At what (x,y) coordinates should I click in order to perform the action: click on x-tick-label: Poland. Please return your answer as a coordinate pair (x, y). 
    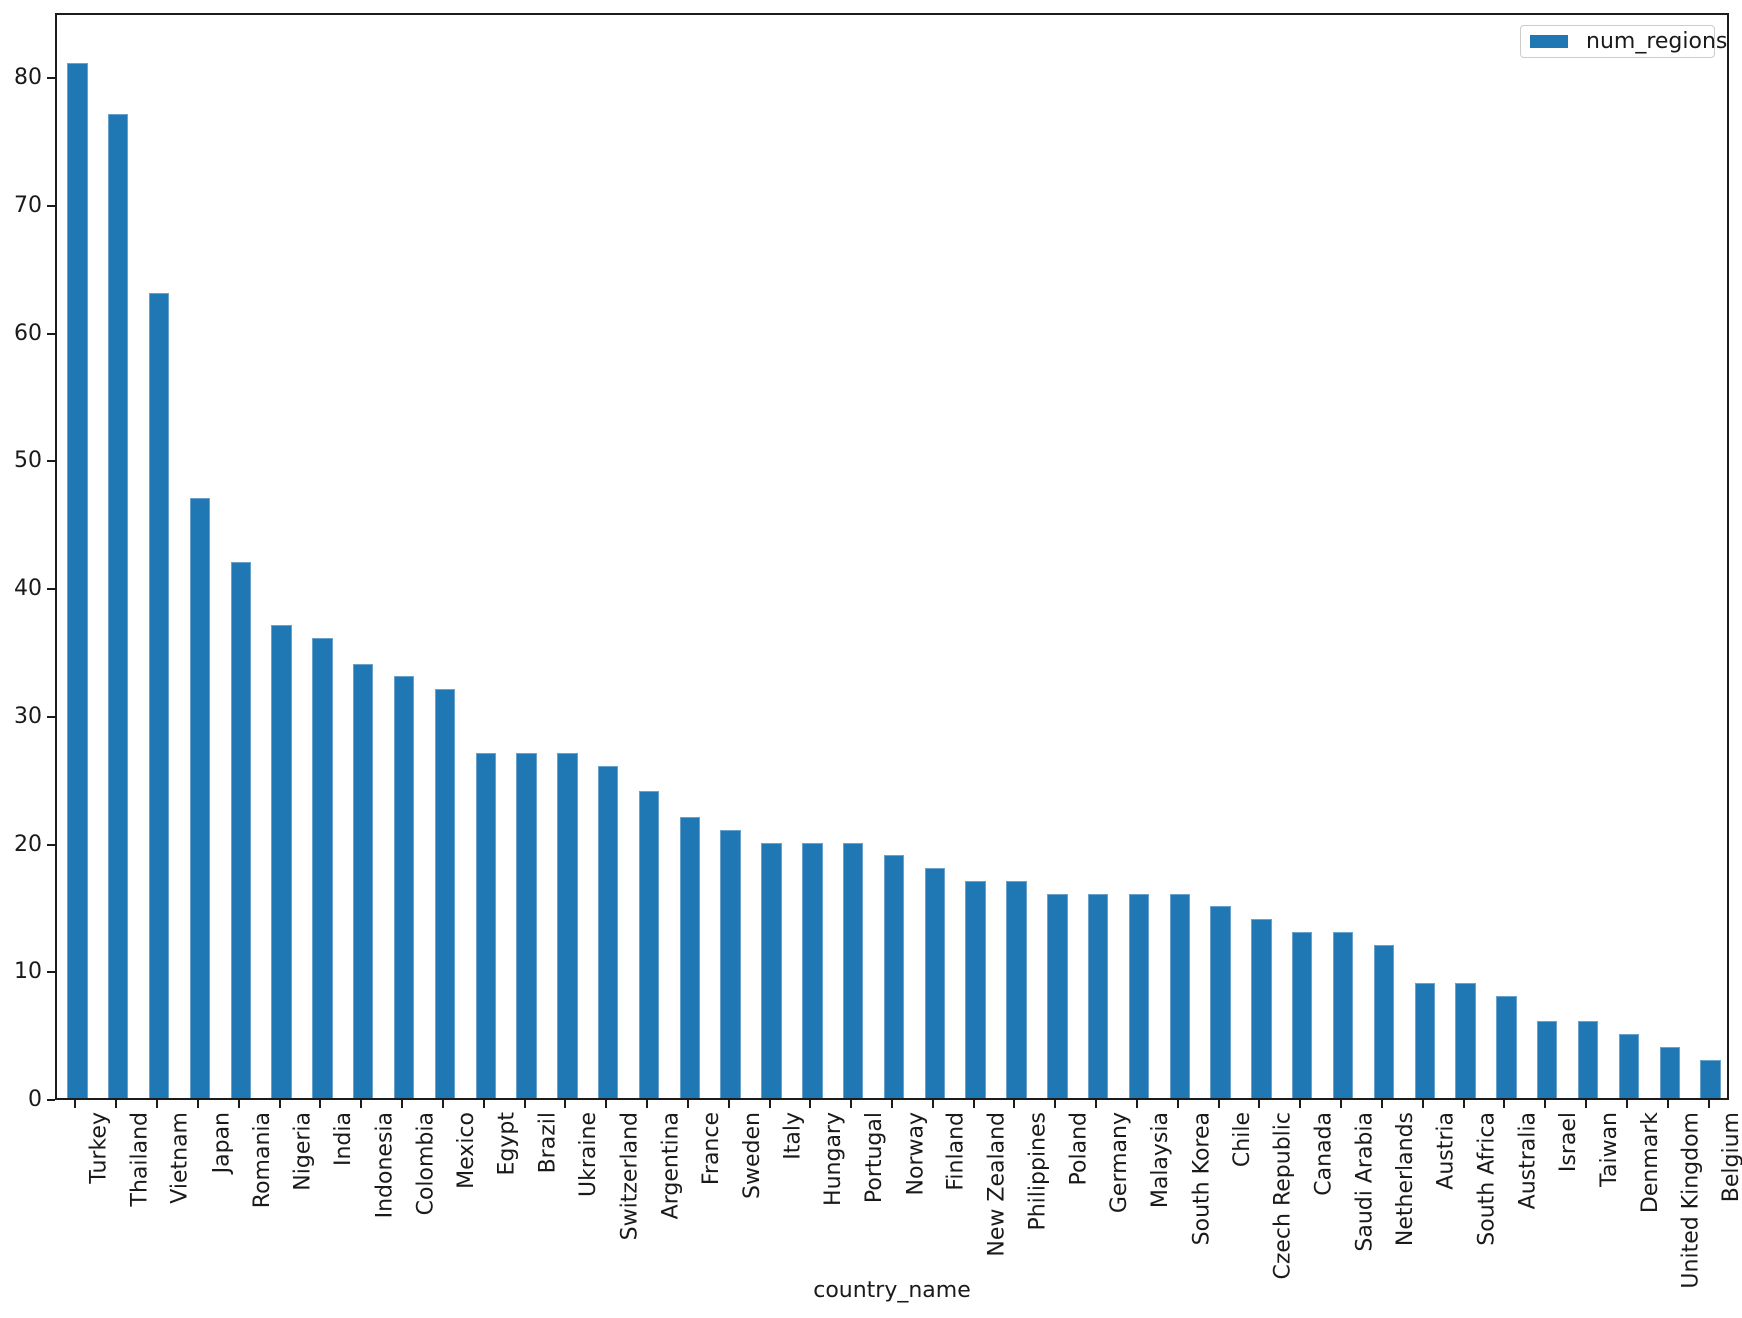
    Looking at the image, I should click on (1079, 1149).